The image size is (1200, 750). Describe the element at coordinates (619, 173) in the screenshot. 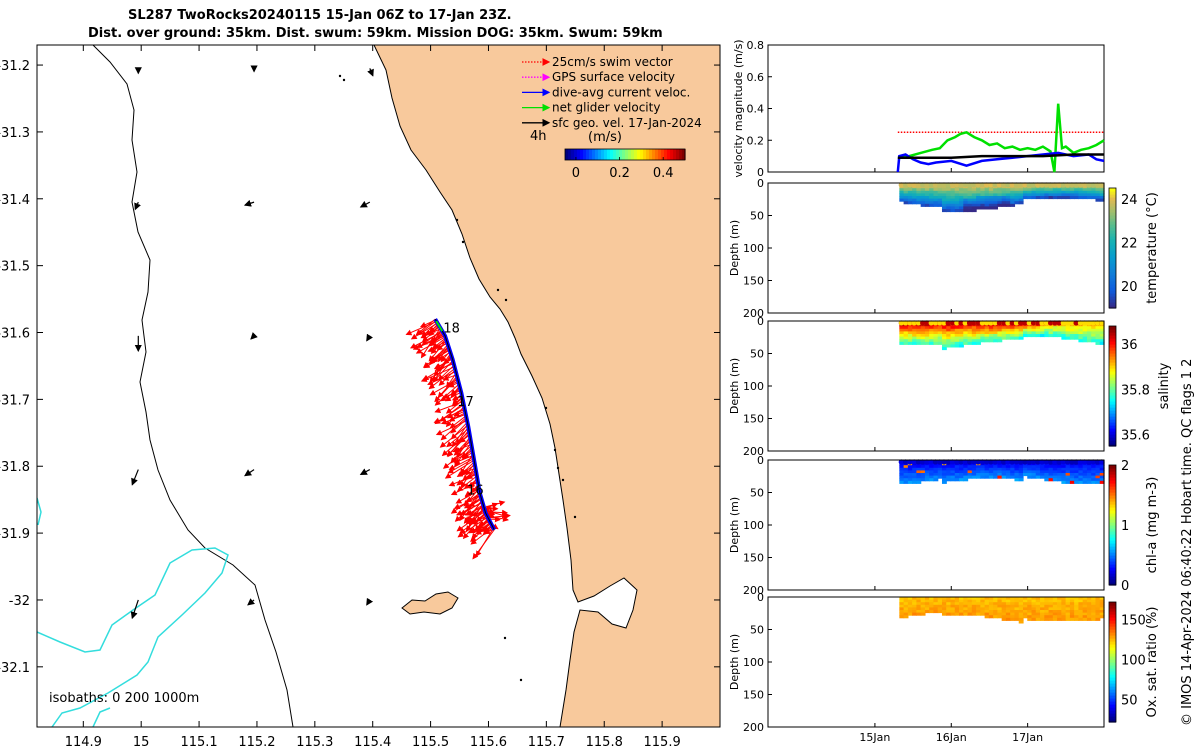

I see `colorbar-tick-label: 0.2` at that location.